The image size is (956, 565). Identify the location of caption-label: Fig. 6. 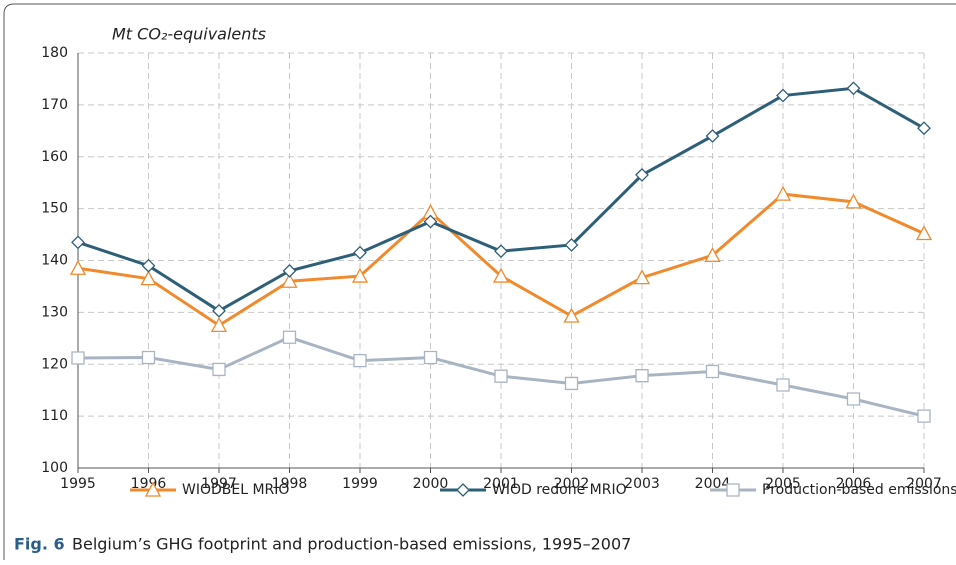
(39, 544).